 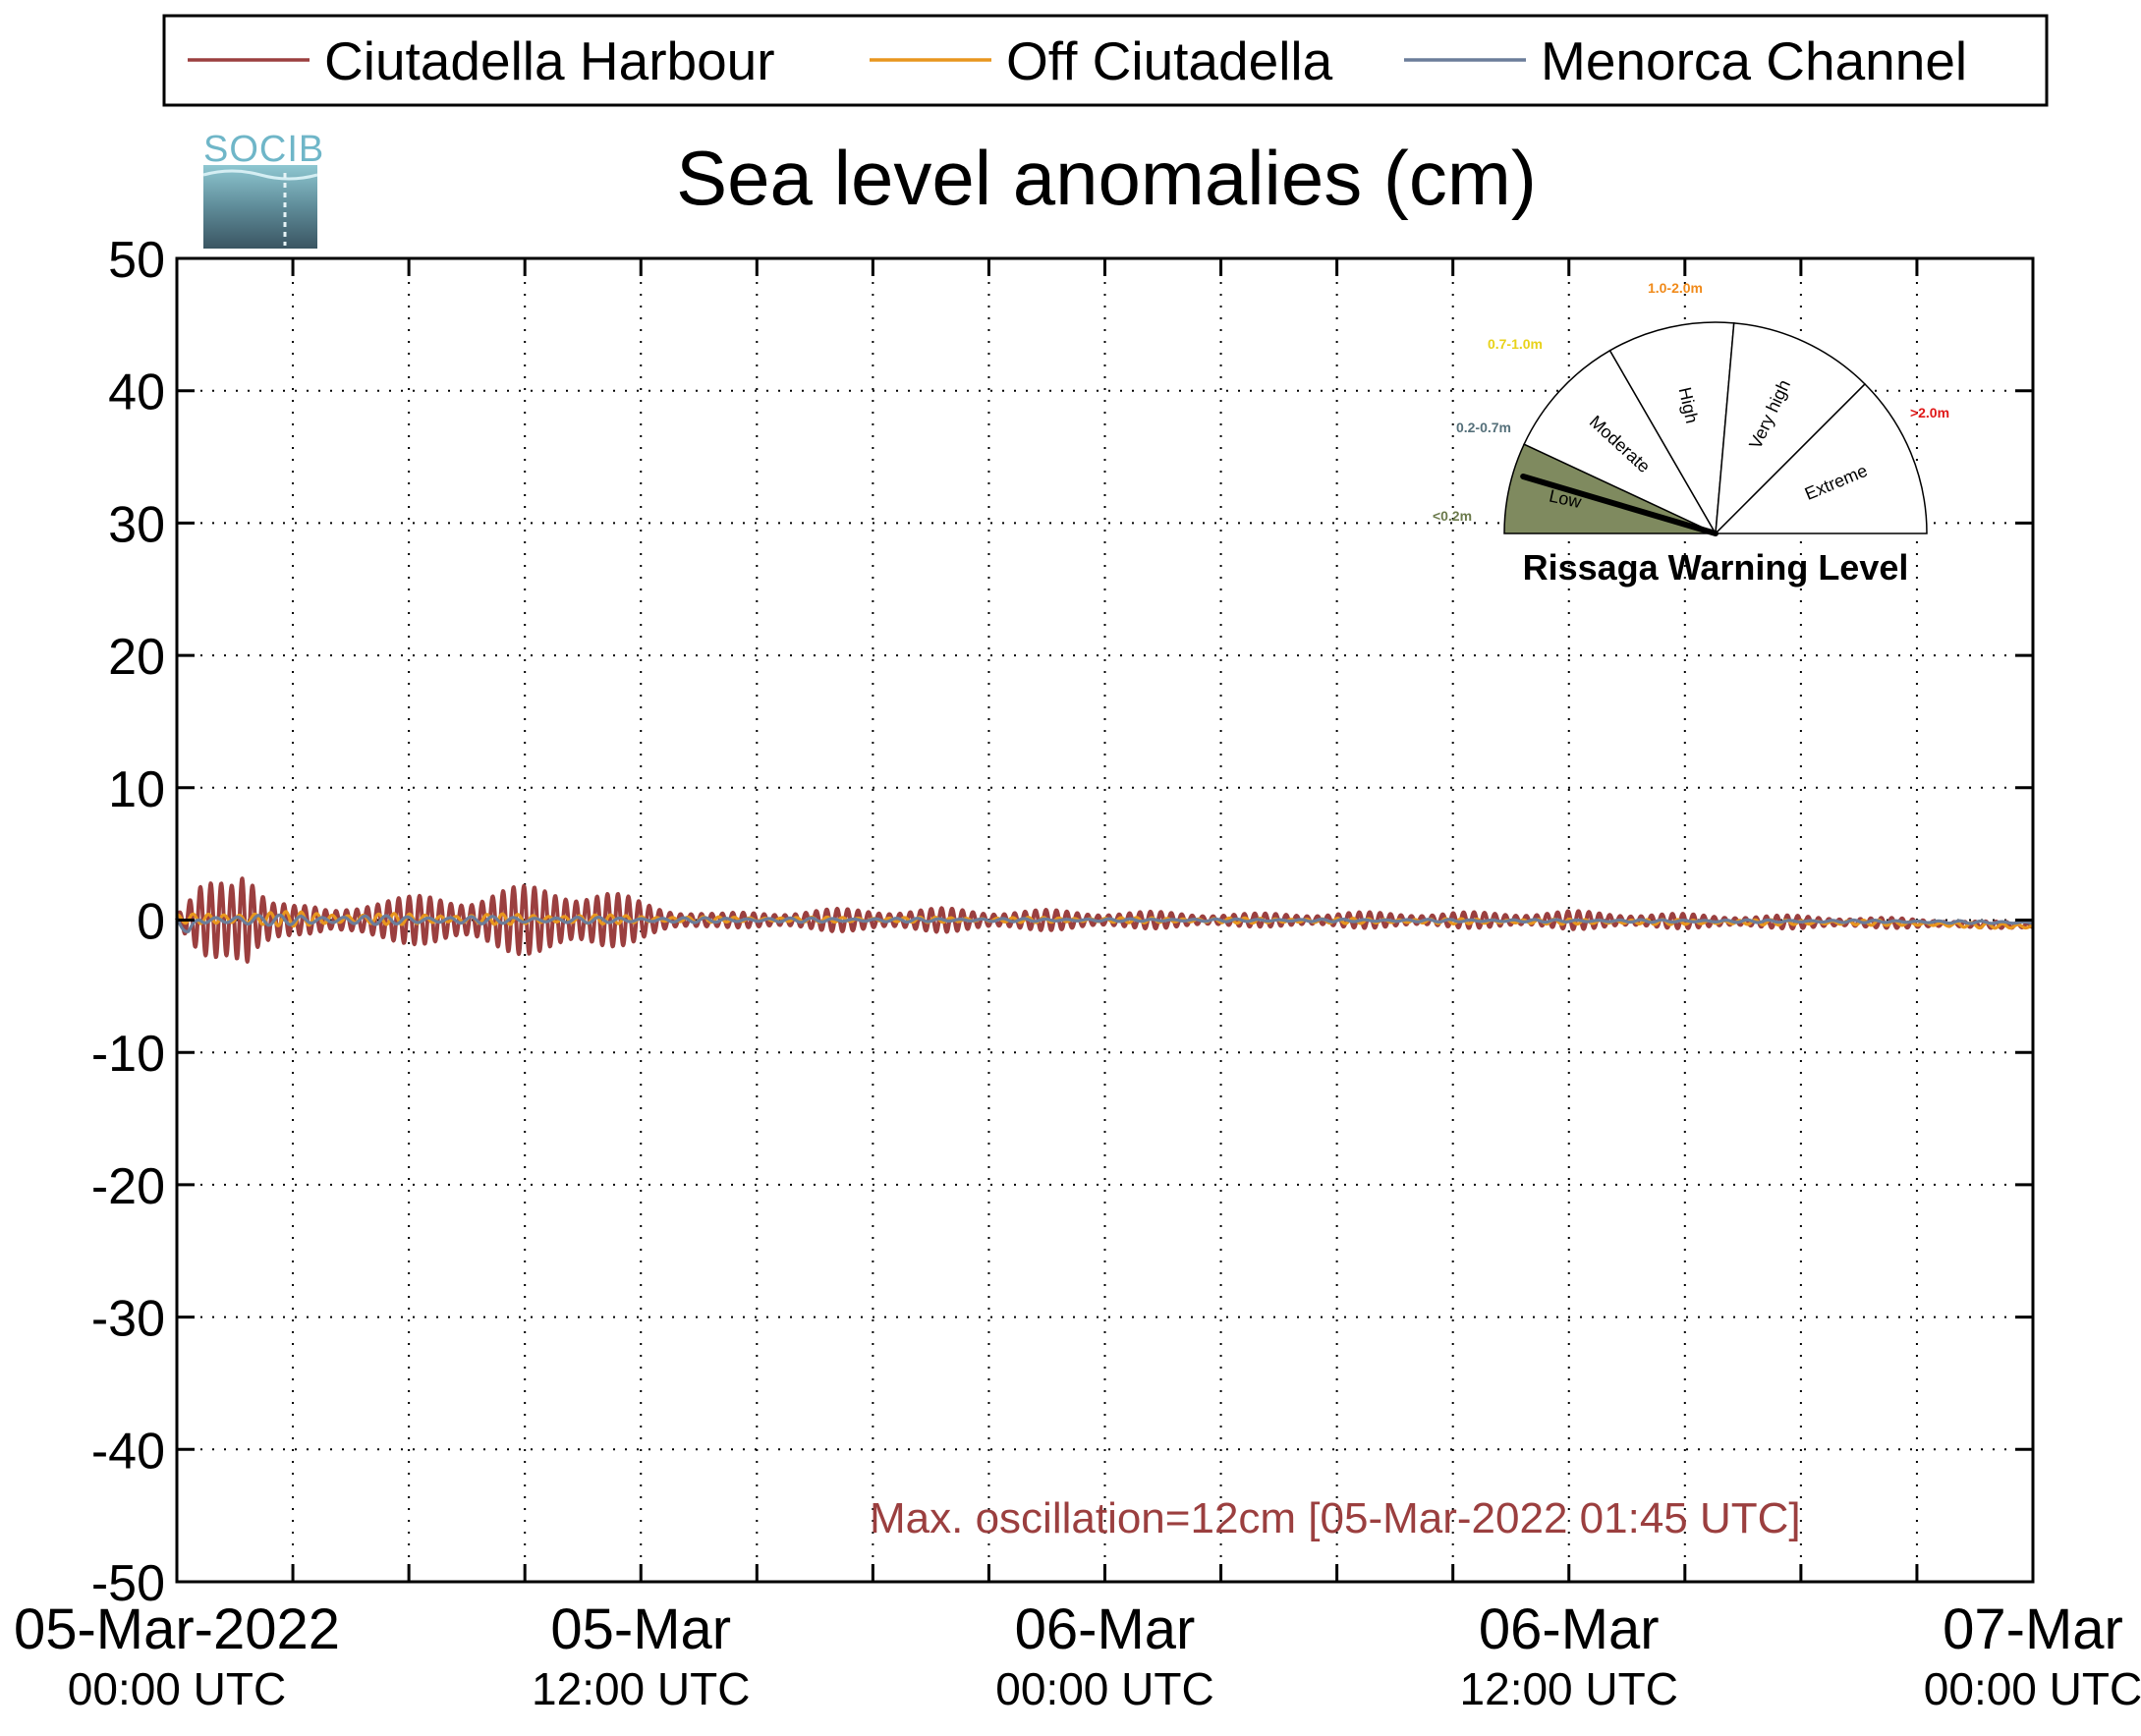 I want to click on gauge-sectors, so click(x=1715, y=428).